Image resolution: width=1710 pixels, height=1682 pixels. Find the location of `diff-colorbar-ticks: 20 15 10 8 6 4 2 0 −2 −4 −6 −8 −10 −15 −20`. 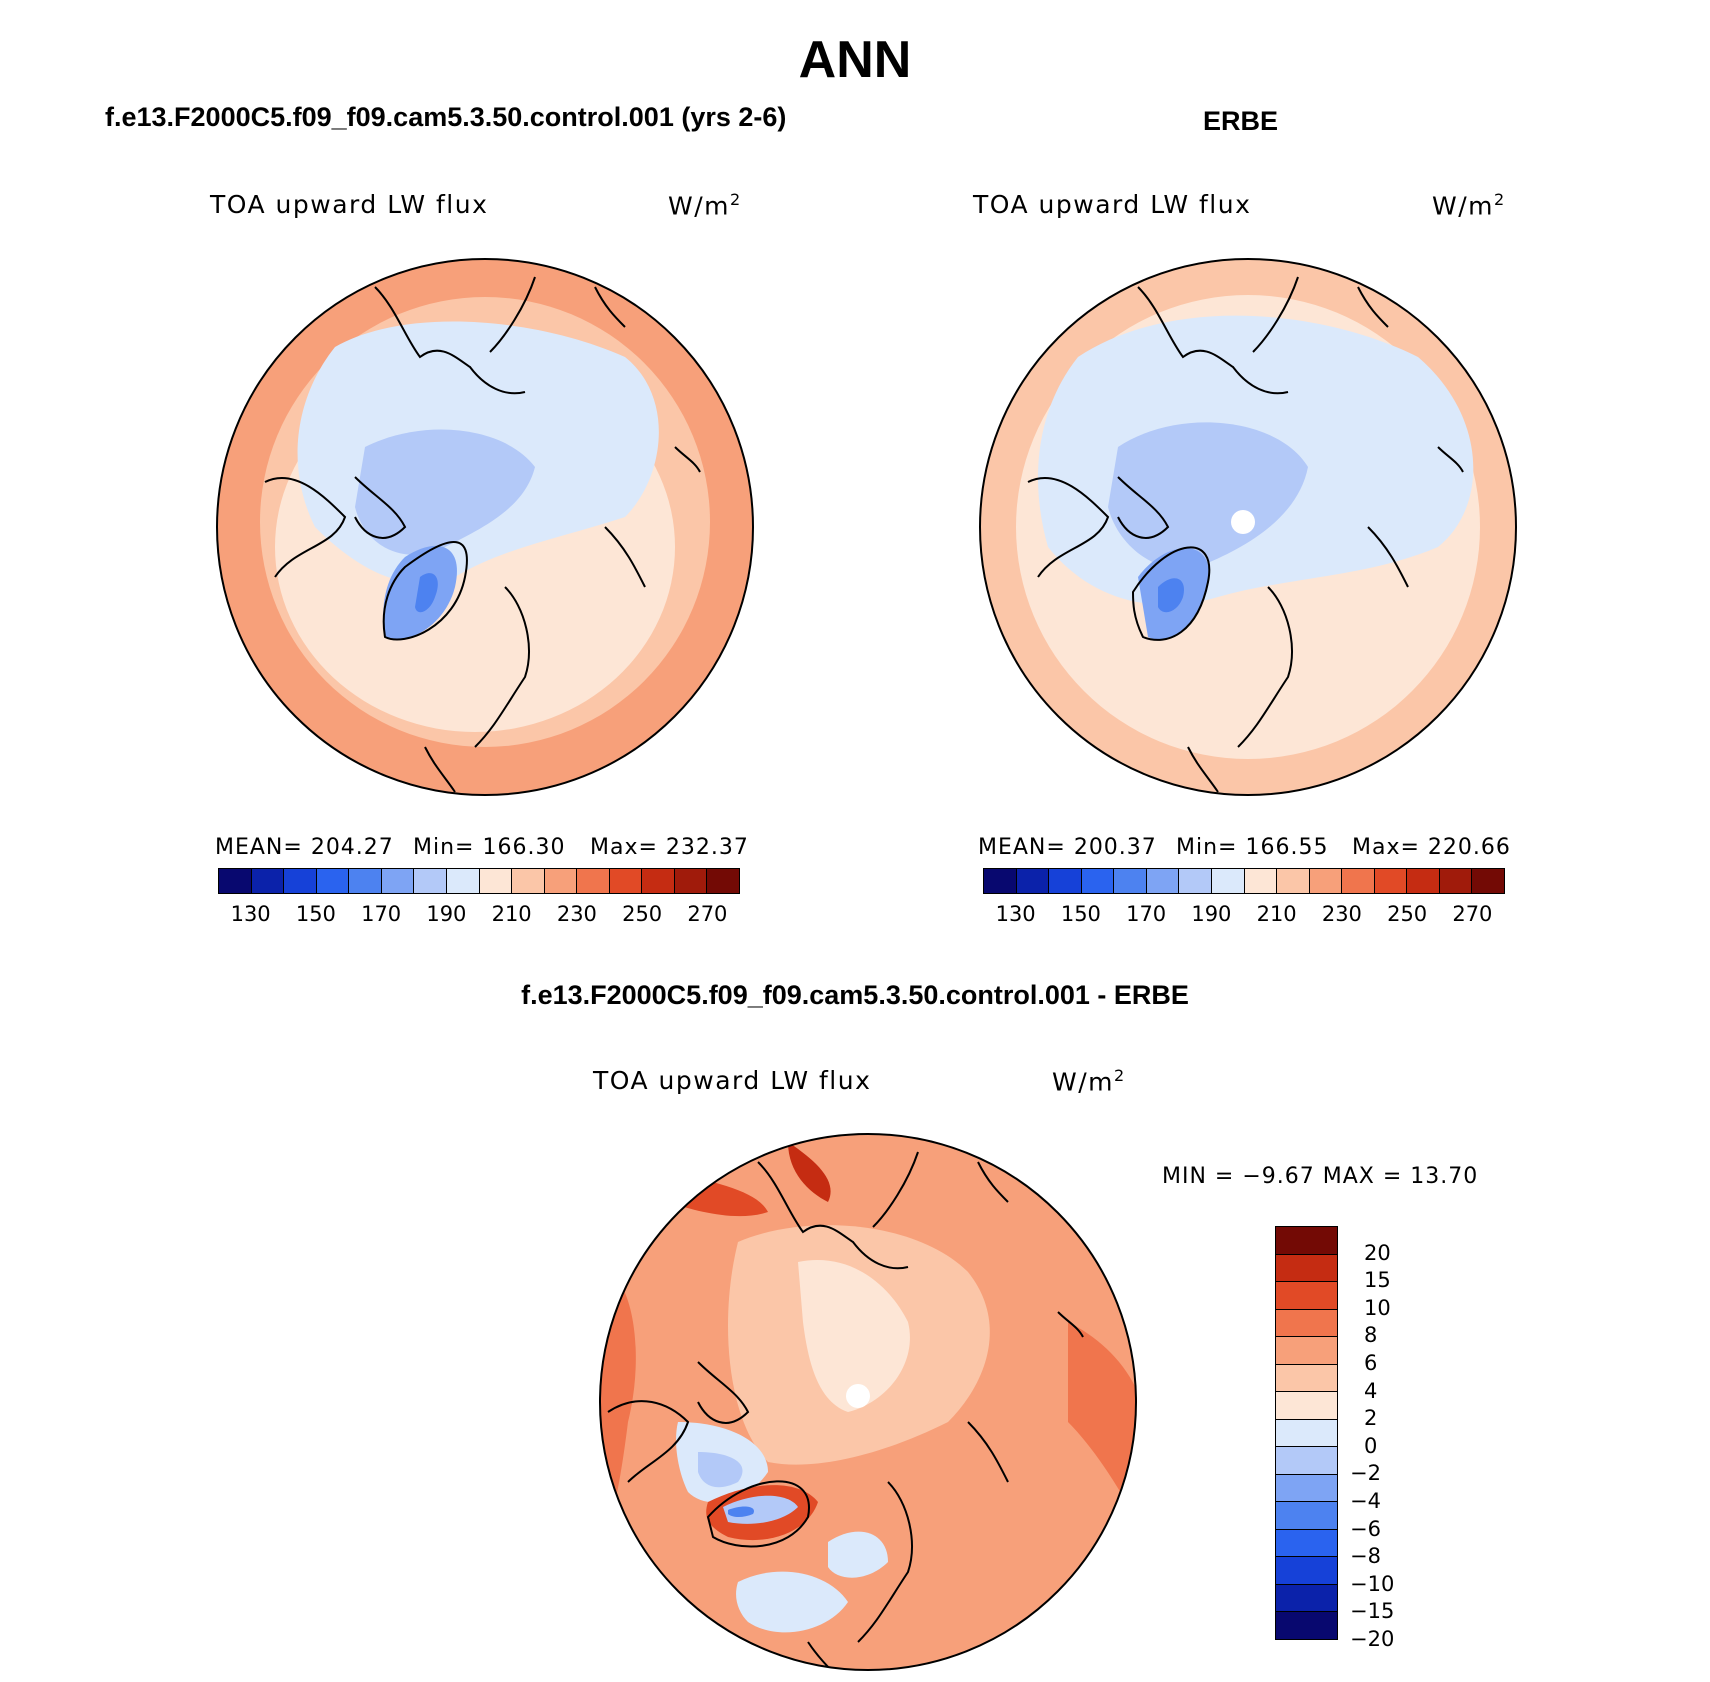

diff-colorbar-ticks: 20 15 10 8 6 4 2 0 −2 −4 −6 −8 −10 −15 −20 is located at coordinates (1395, 1438).